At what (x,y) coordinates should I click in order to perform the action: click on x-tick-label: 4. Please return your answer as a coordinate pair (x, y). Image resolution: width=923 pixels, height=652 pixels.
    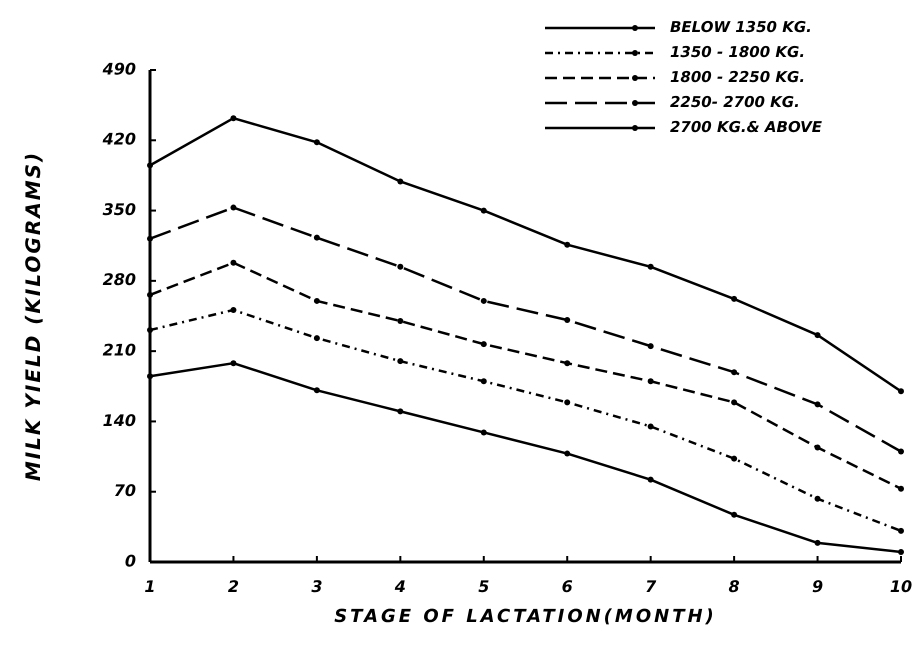
    Looking at the image, I should click on (400, 586).